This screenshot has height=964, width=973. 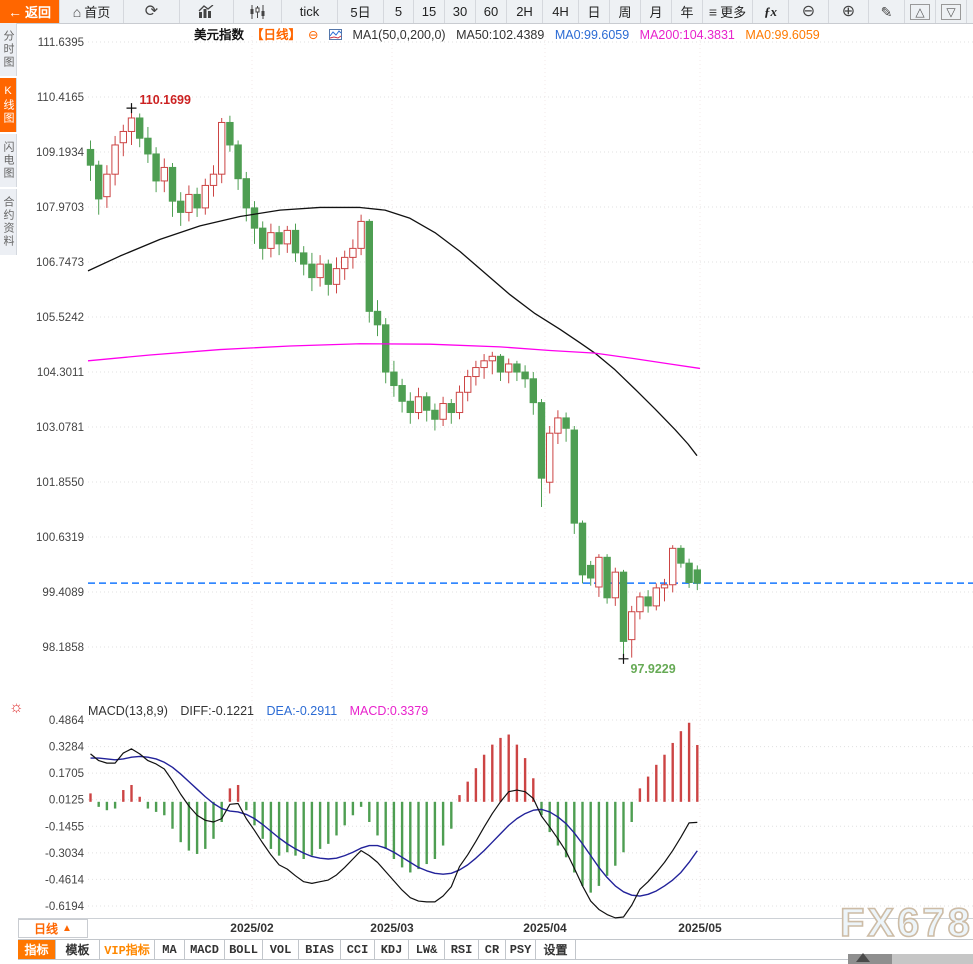 I want to click on scrollbar-thumb, so click(x=870, y=959).